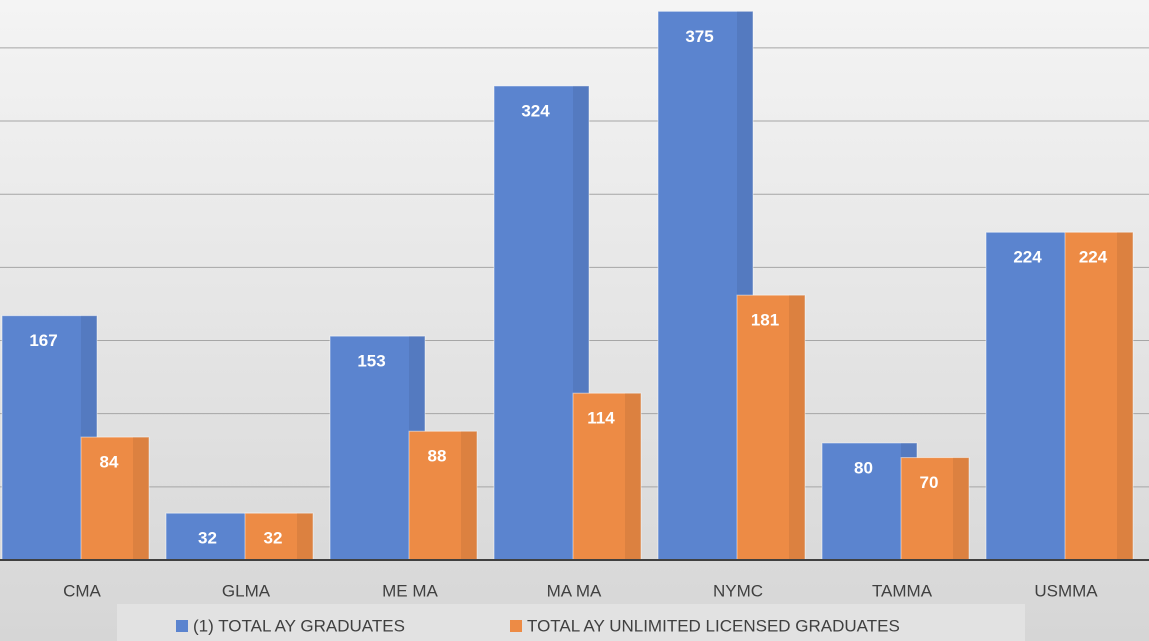 Image resolution: width=1149 pixels, height=641 pixels. What do you see at coordinates (109, 462) in the screenshot?
I see `value-label: 84` at bounding box center [109, 462].